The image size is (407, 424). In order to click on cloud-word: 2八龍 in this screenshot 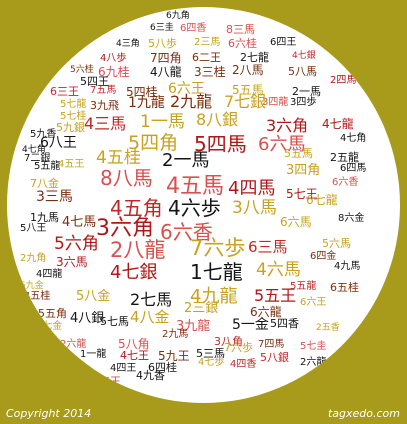, I will do `click(138, 250)`.